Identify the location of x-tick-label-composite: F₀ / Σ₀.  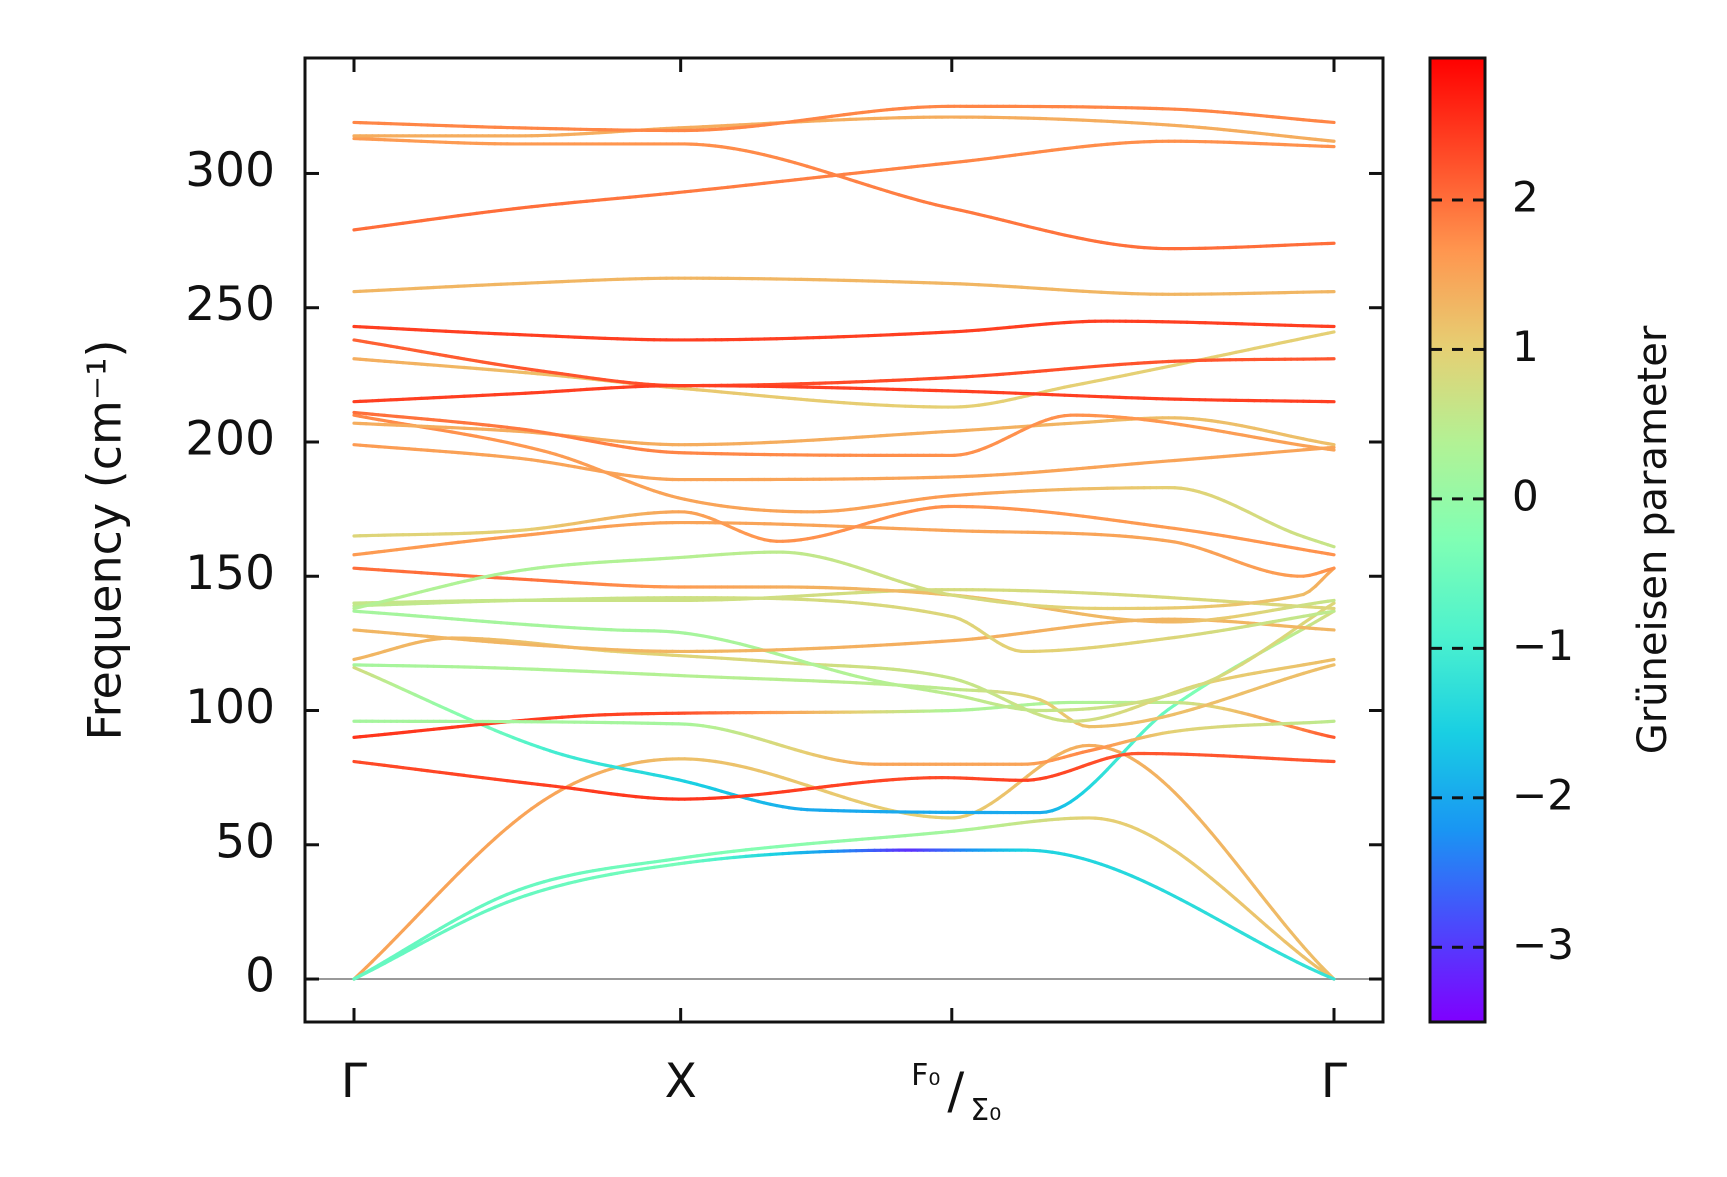
(956, 1093).